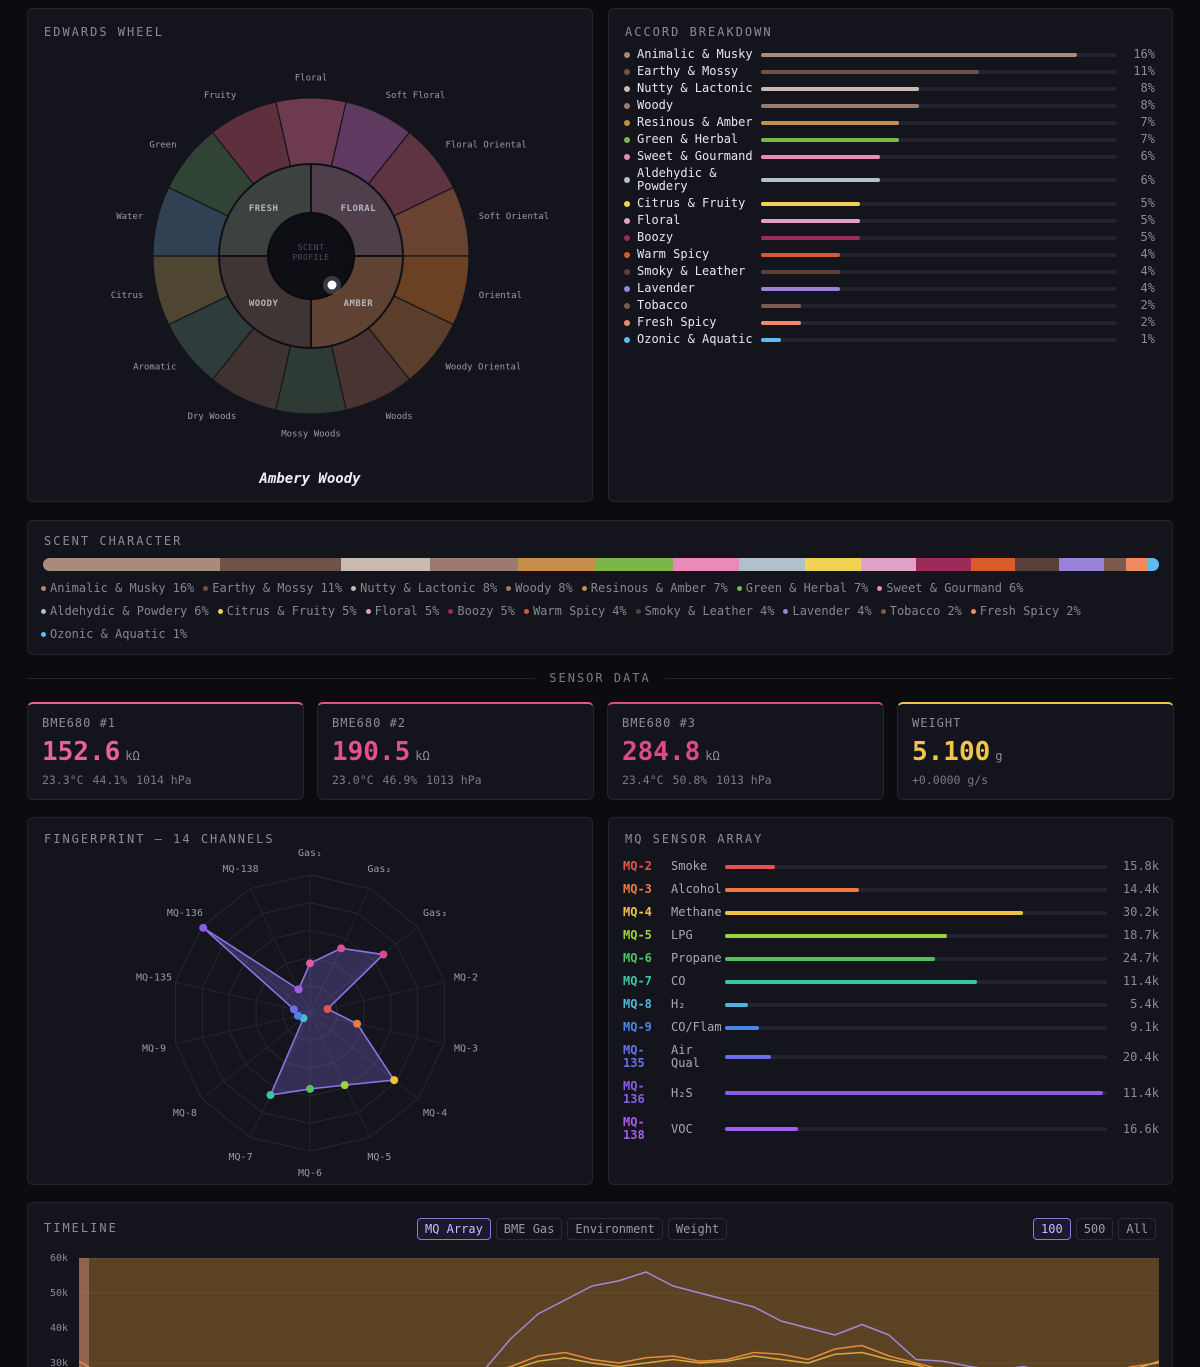 The width and height of the screenshot is (1200, 1367). I want to click on tab: Environment, so click(615, 1229).